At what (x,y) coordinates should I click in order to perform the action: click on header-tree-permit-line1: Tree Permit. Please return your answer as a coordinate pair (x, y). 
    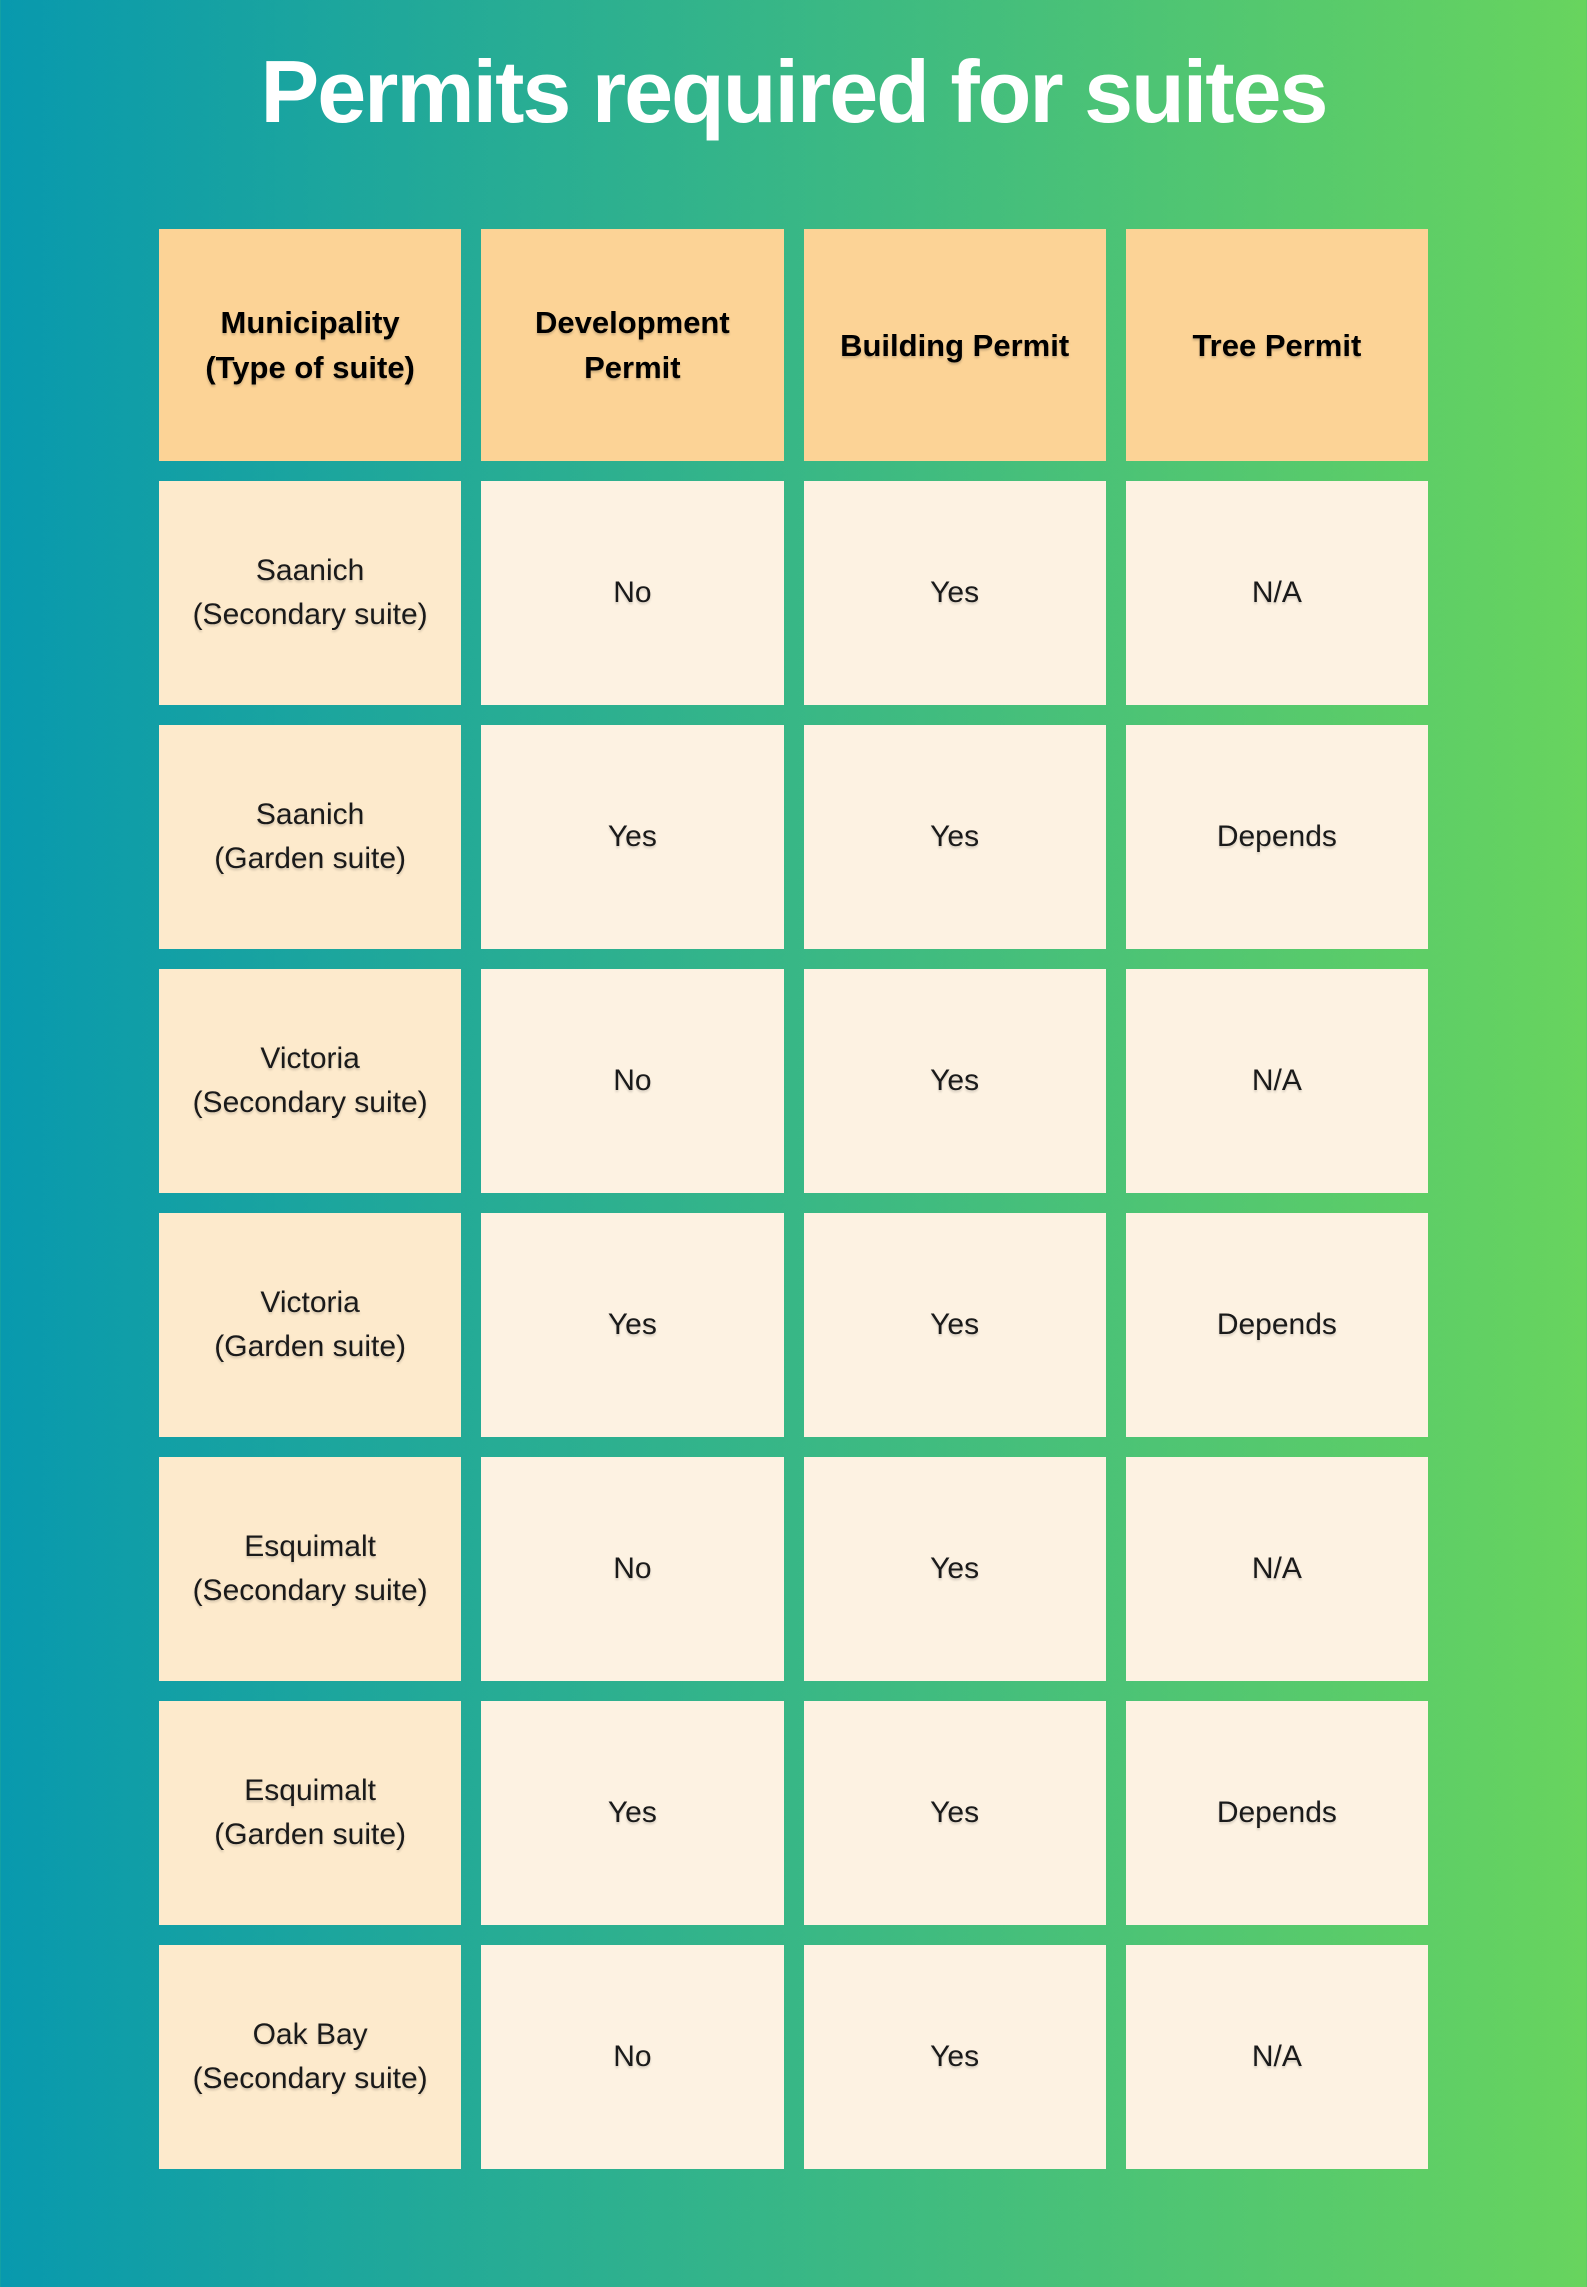
    Looking at the image, I should click on (1277, 345).